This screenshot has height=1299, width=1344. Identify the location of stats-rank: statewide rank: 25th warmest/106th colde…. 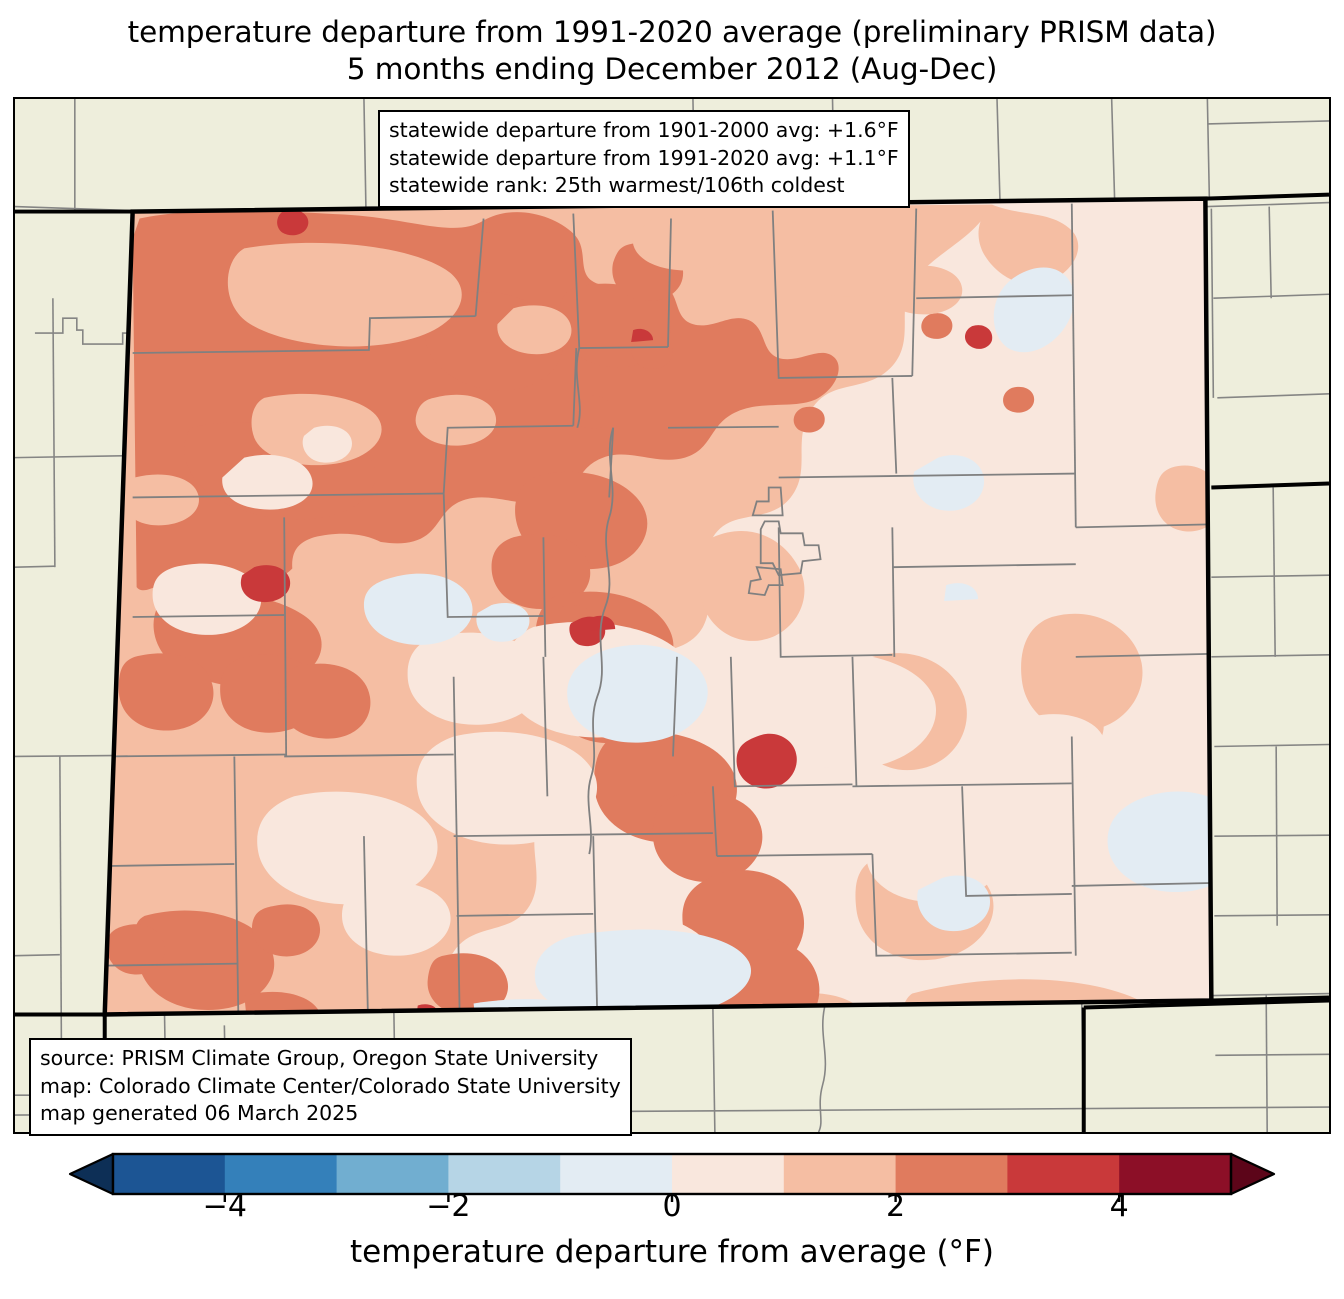
(617, 185).